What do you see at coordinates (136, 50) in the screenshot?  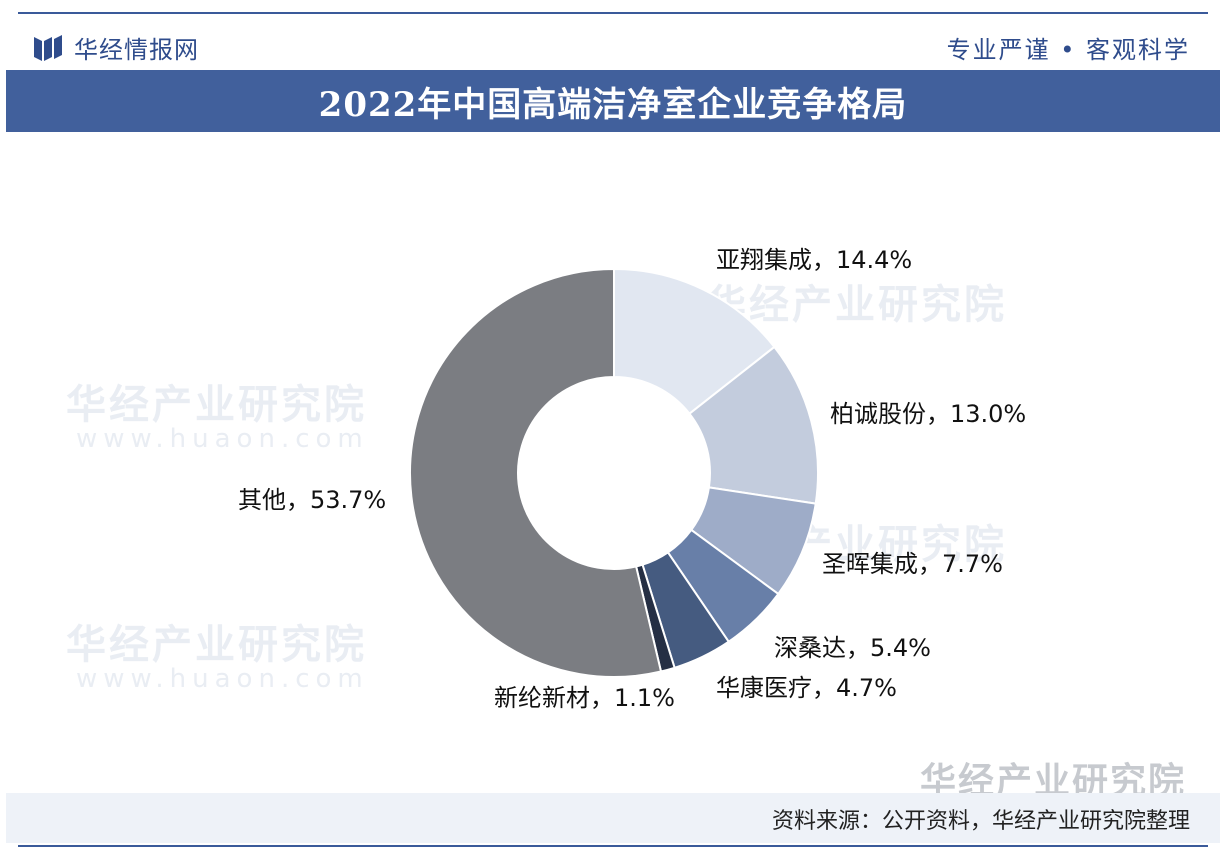 I see `brand-name: 华经情报网` at bounding box center [136, 50].